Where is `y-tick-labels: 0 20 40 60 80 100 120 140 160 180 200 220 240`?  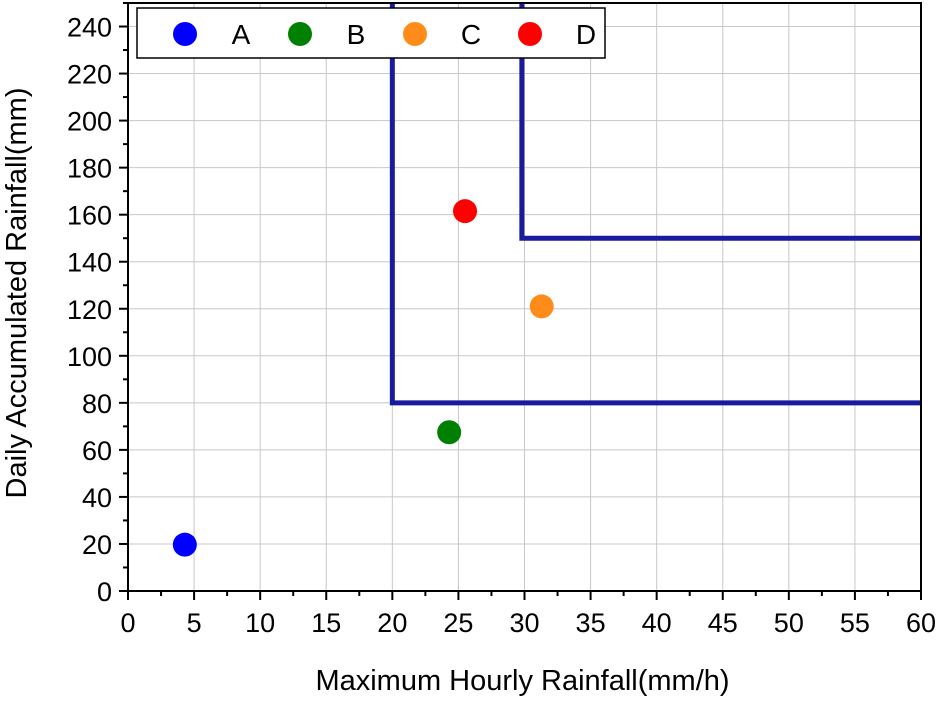 y-tick-labels: 0 20 40 60 80 100 120 140 160 180 200 220 240 is located at coordinates (89, 310).